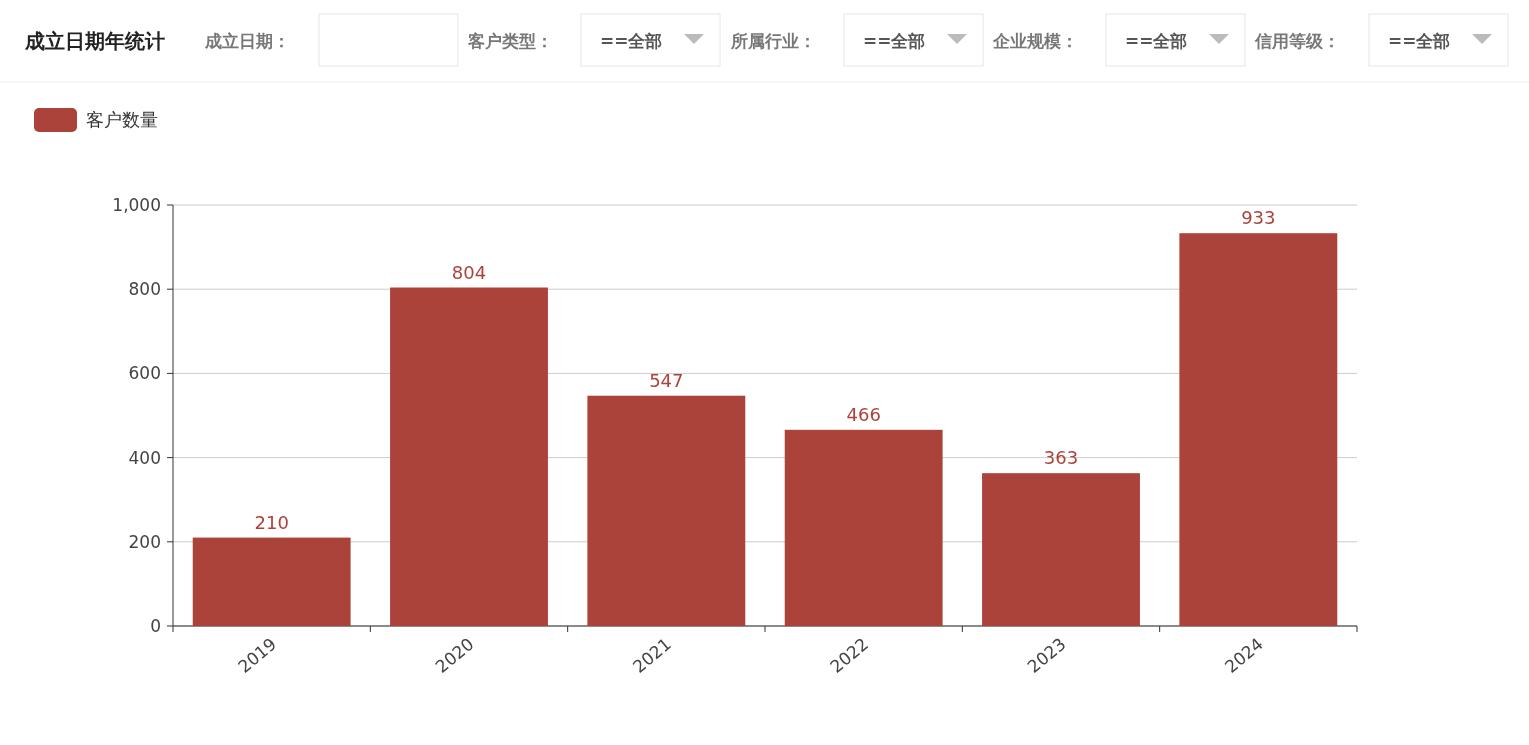  Describe the element at coordinates (271, 522) in the screenshot. I see `data-label: 210` at that location.